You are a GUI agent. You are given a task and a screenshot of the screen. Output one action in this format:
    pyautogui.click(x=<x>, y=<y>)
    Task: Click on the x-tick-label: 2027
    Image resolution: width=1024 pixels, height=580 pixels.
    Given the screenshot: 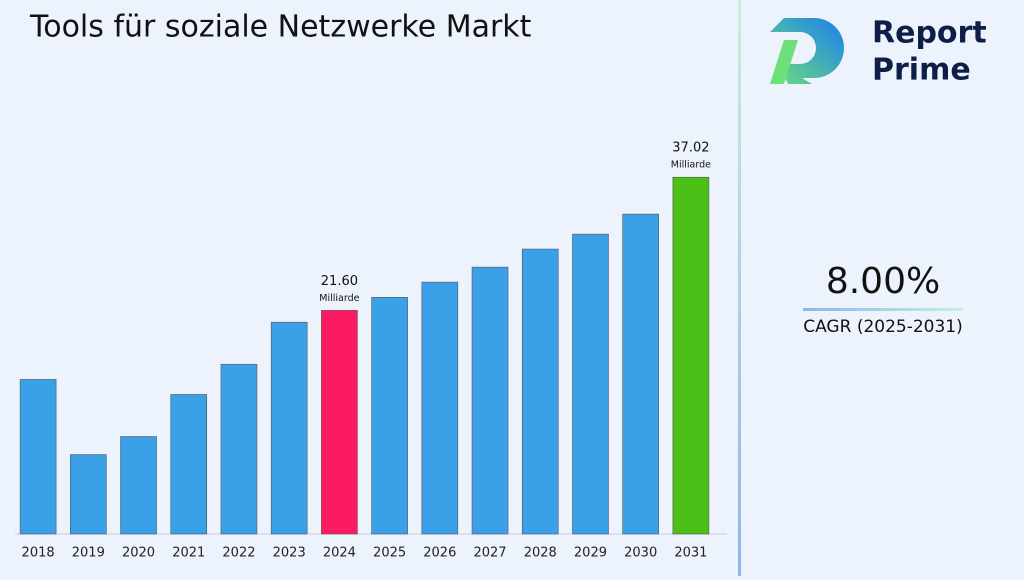 What is the action you would take?
    pyautogui.click(x=489, y=553)
    